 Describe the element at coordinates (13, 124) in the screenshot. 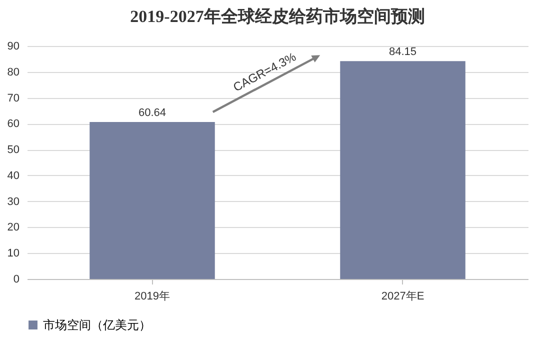

I see `y-tick-label: 60` at that location.